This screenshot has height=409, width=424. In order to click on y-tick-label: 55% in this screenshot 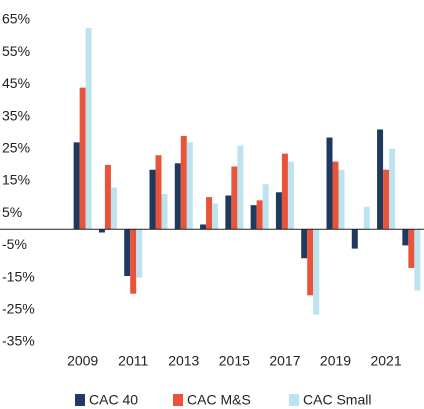, I will do `click(16, 51)`.